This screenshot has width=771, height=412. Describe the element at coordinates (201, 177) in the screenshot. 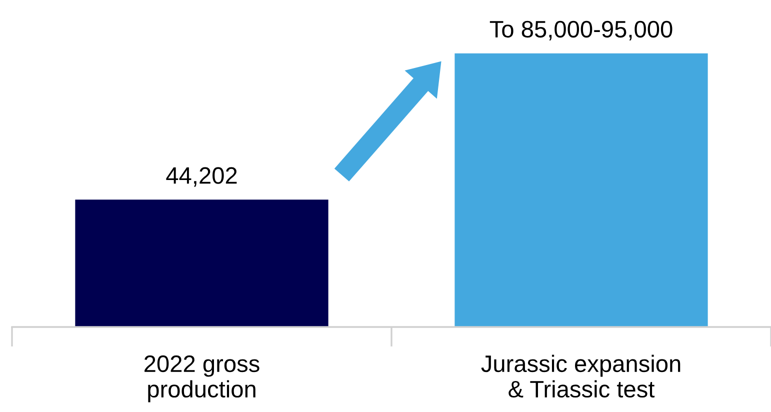

I see `data-label: 44,202` at that location.